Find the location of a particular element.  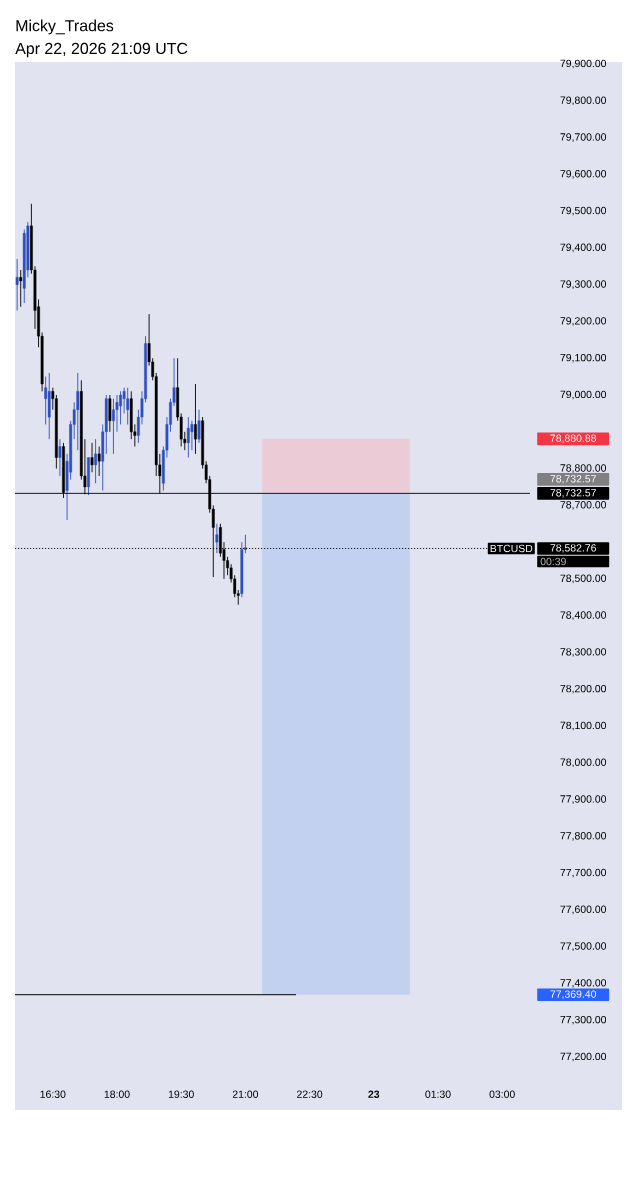

y-tick-label: 79,100.00 is located at coordinates (583, 358).